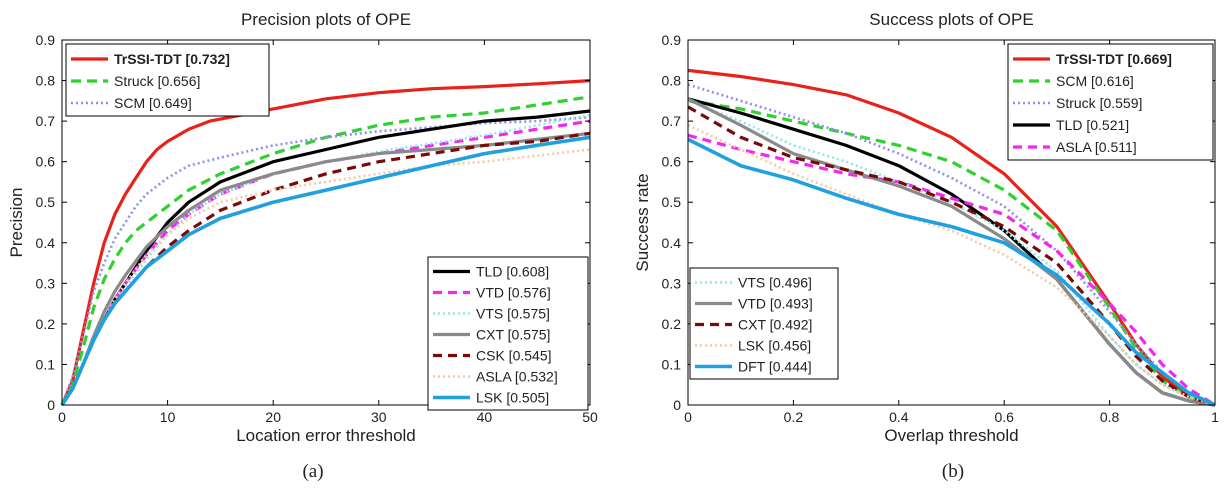 The width and height of the screenshot is (1229, 489). I want to click on success-xtick-label-0: 0, so click(688, 417).